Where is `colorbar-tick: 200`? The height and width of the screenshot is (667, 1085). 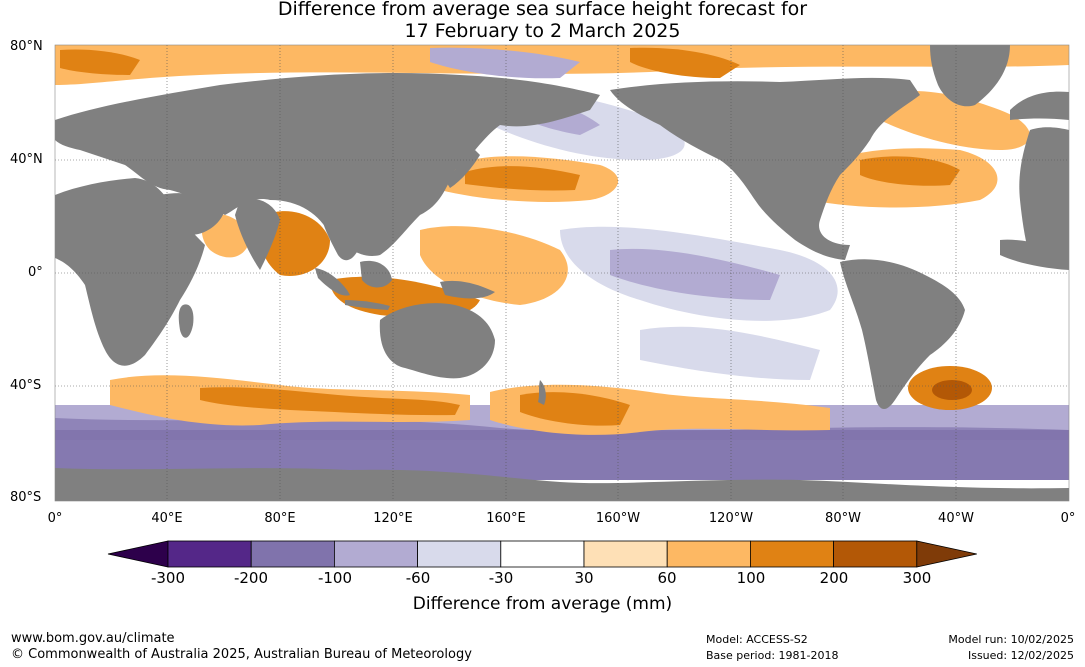
colorbar-tick: 200 is located at coordinates (834, 578).